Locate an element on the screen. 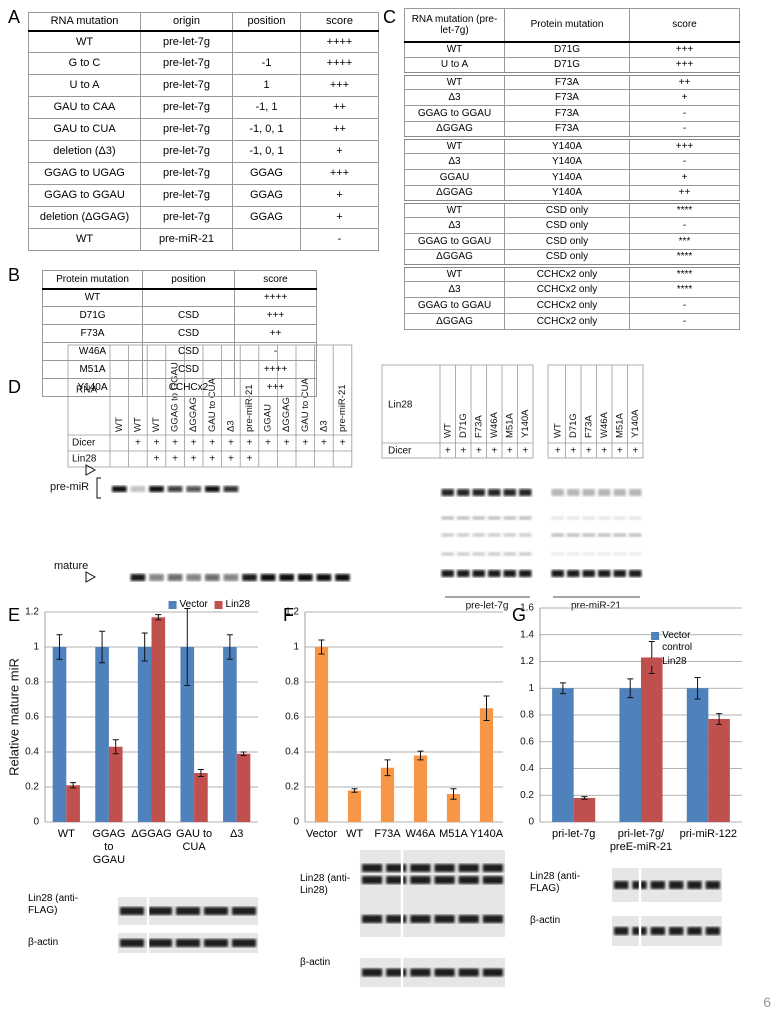  lane-label: Y140A is located at coordinates (525, 423).